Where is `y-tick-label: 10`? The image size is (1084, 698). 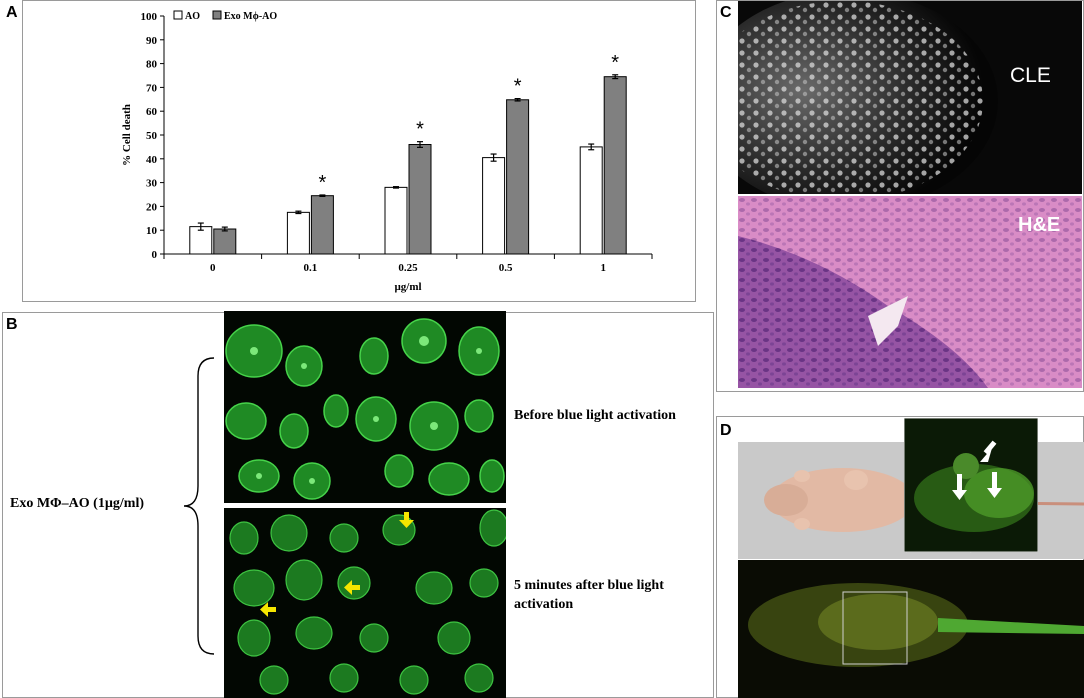 y-tick-label: 10 is located at coordinates (152, 231).